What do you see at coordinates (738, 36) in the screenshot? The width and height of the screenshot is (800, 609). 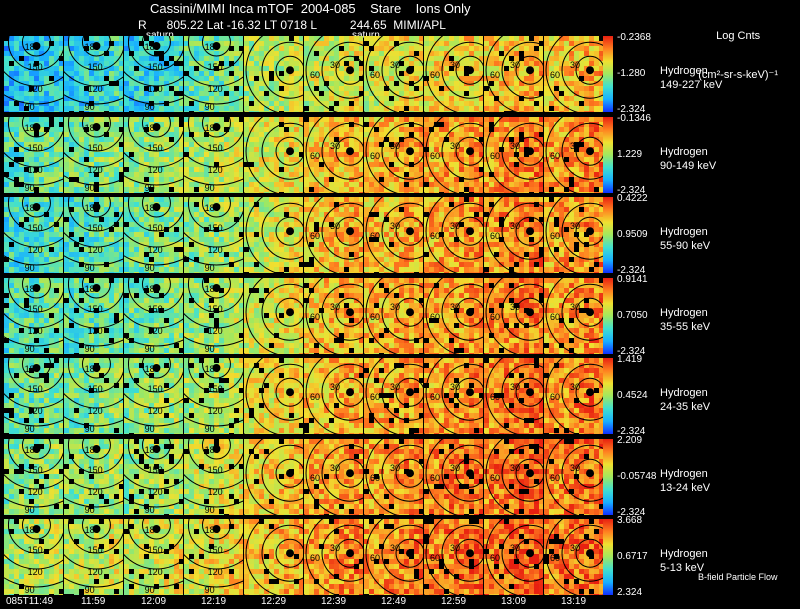 I see `units-line-1: Log Cnts` at bounding box center [738, 36].